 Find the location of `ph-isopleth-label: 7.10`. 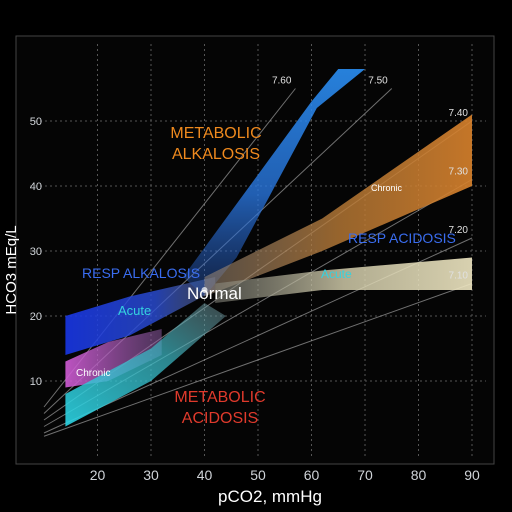

ph-isopleth-label: 7.10 is located at coordinates (459, 276).